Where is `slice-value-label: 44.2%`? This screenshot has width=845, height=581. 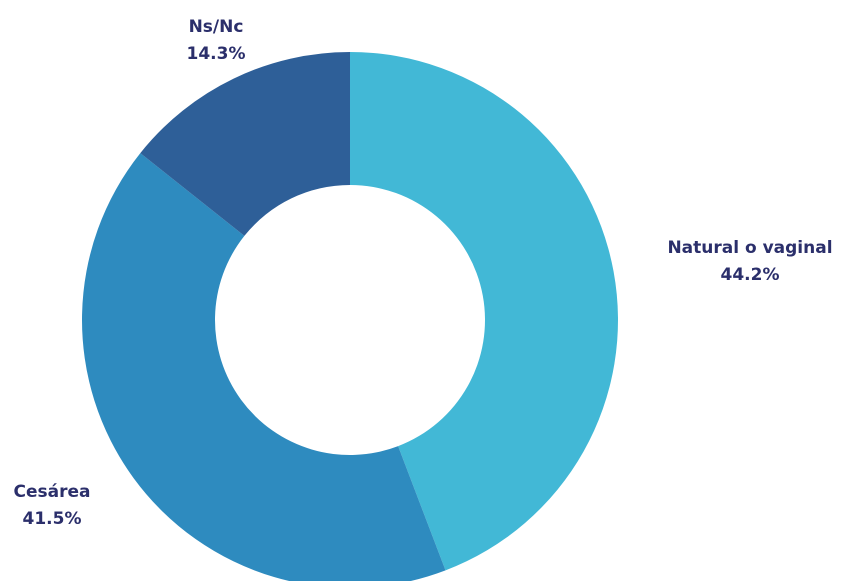
slice-value-label: 44.2% is located at coordinates (750, 275).